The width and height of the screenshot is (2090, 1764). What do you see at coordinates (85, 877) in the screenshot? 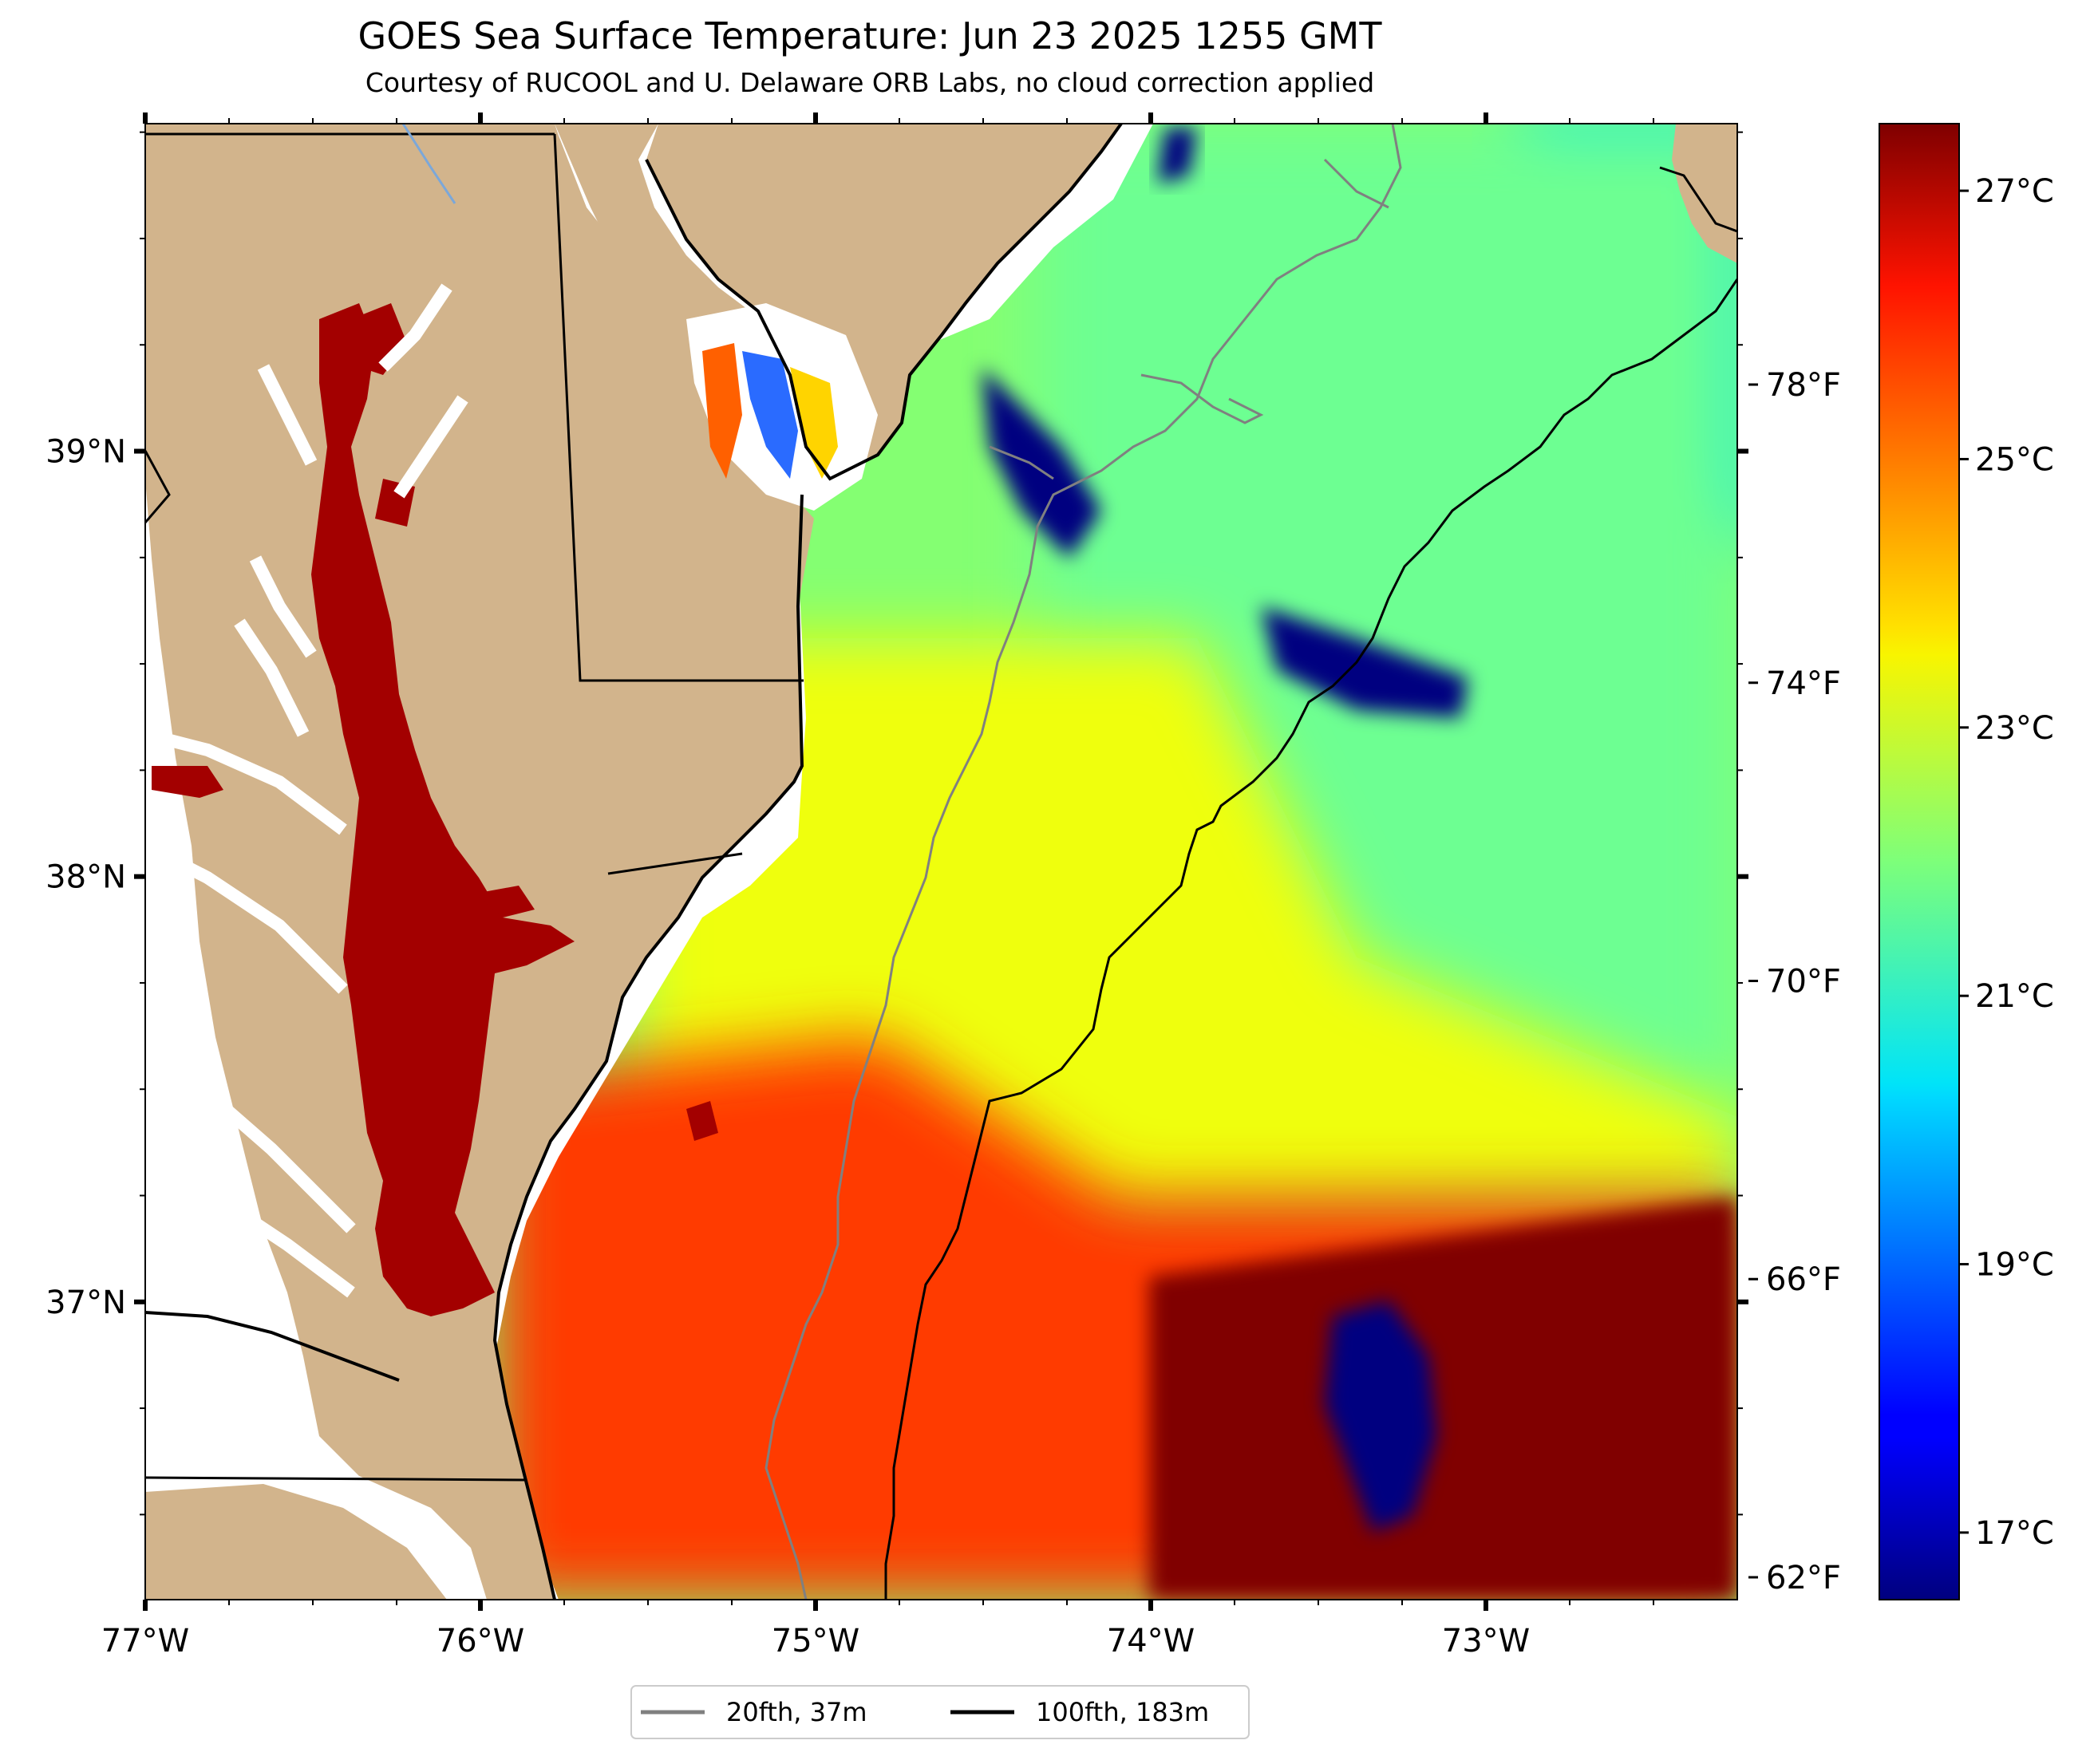
I see `y-tick-label: 38°N` at bounding box center [85, 877].